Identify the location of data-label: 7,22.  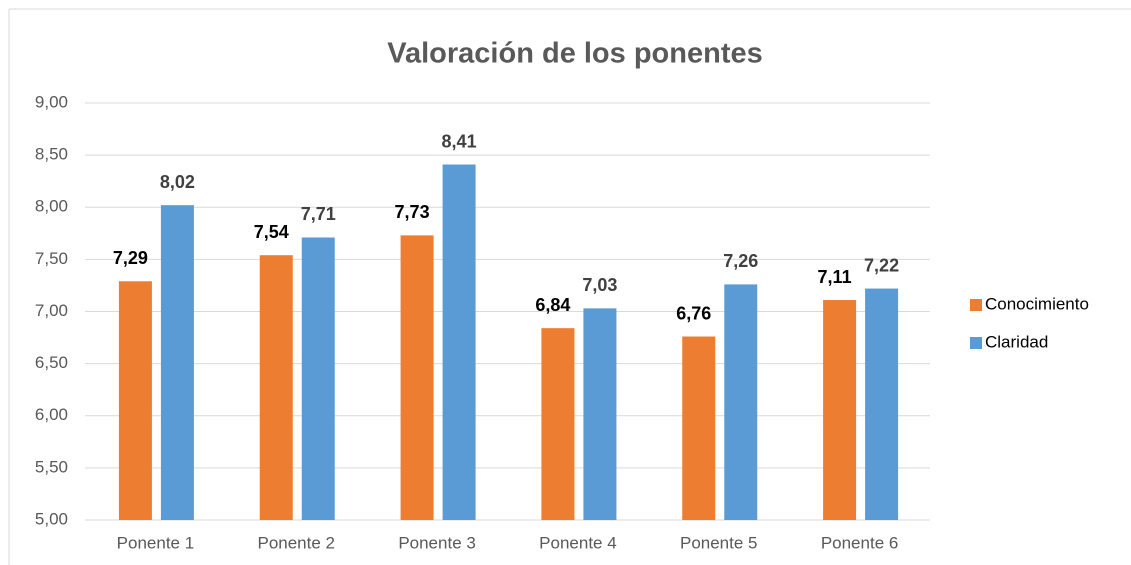
(881, 265).